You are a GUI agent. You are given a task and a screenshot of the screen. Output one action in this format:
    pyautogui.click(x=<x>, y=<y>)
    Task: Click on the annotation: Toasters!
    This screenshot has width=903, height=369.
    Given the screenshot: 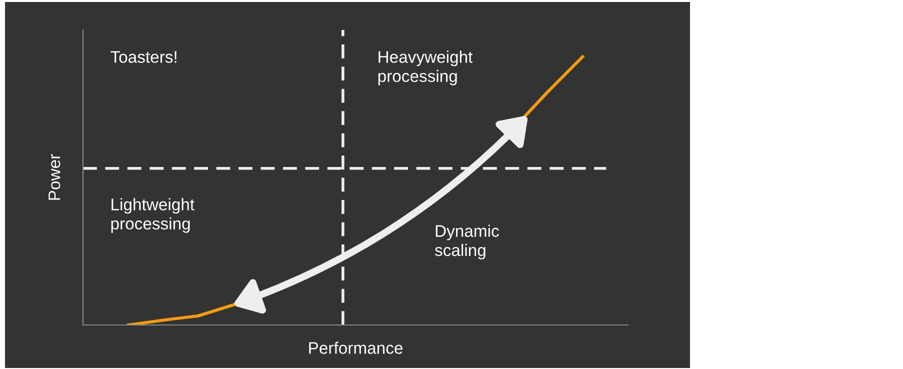 What is the action you would take?
    pyautogui.click(x=143, y=57)
    